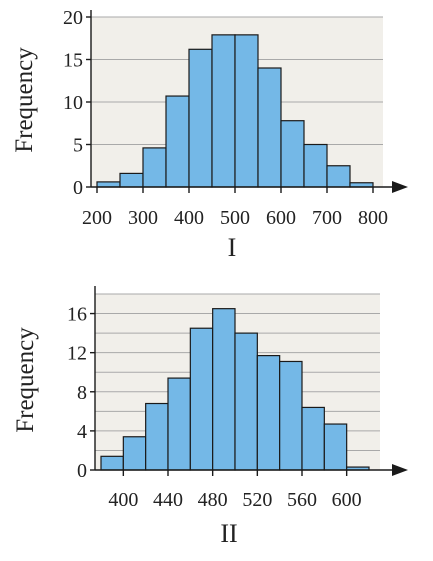  Describe the element at coordinates (77, 354) in the screenshot. I see `chart-2-y-tick-label: 12` at that location.